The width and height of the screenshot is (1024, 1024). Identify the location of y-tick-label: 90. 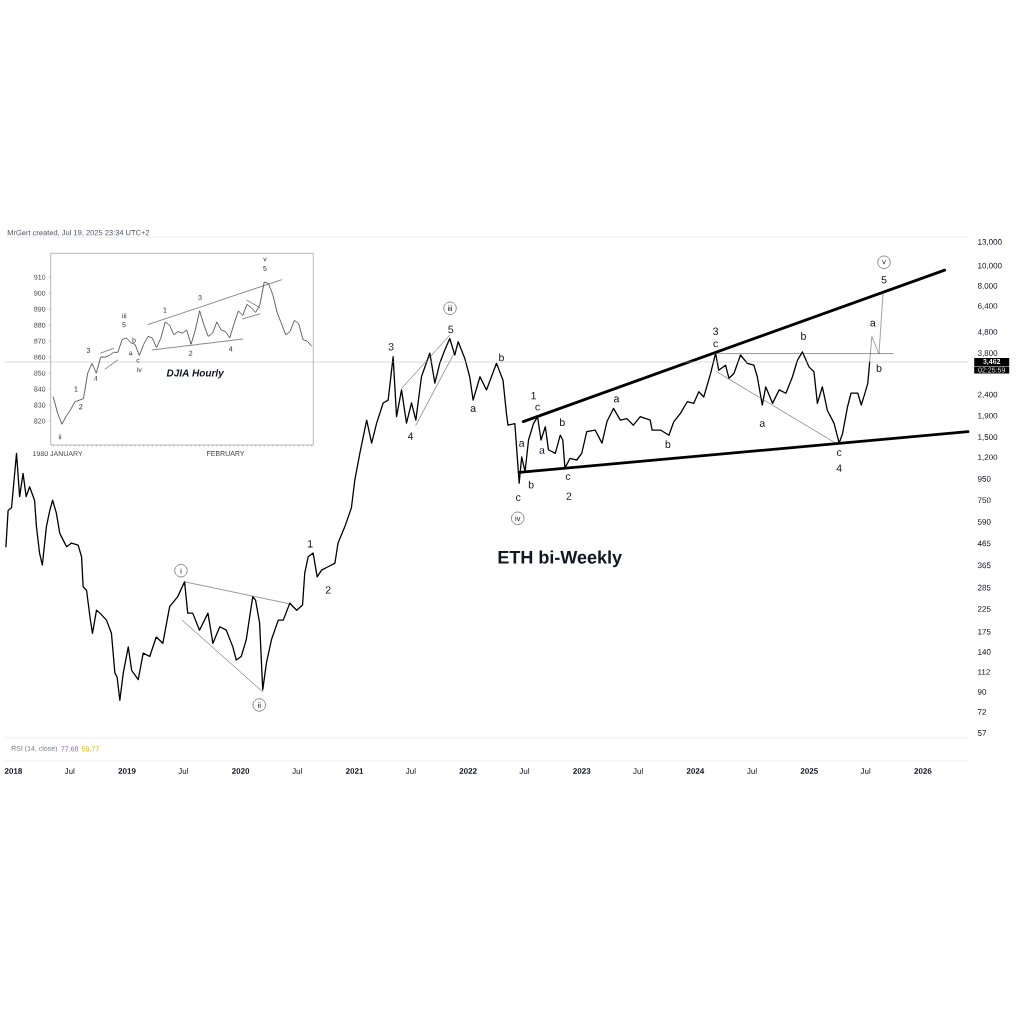
(982, 691).